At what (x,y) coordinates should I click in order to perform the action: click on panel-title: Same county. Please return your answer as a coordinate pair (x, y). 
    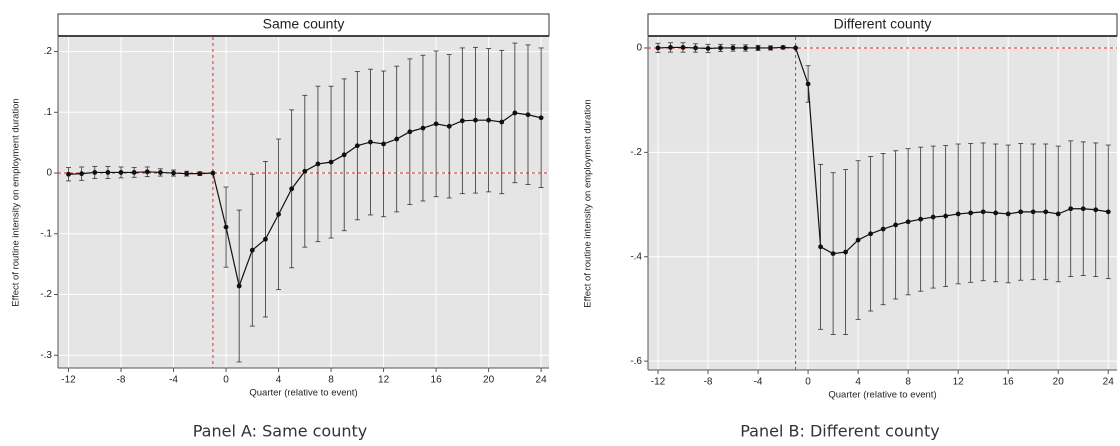
    Looking at the image, I should click on (304, 24).